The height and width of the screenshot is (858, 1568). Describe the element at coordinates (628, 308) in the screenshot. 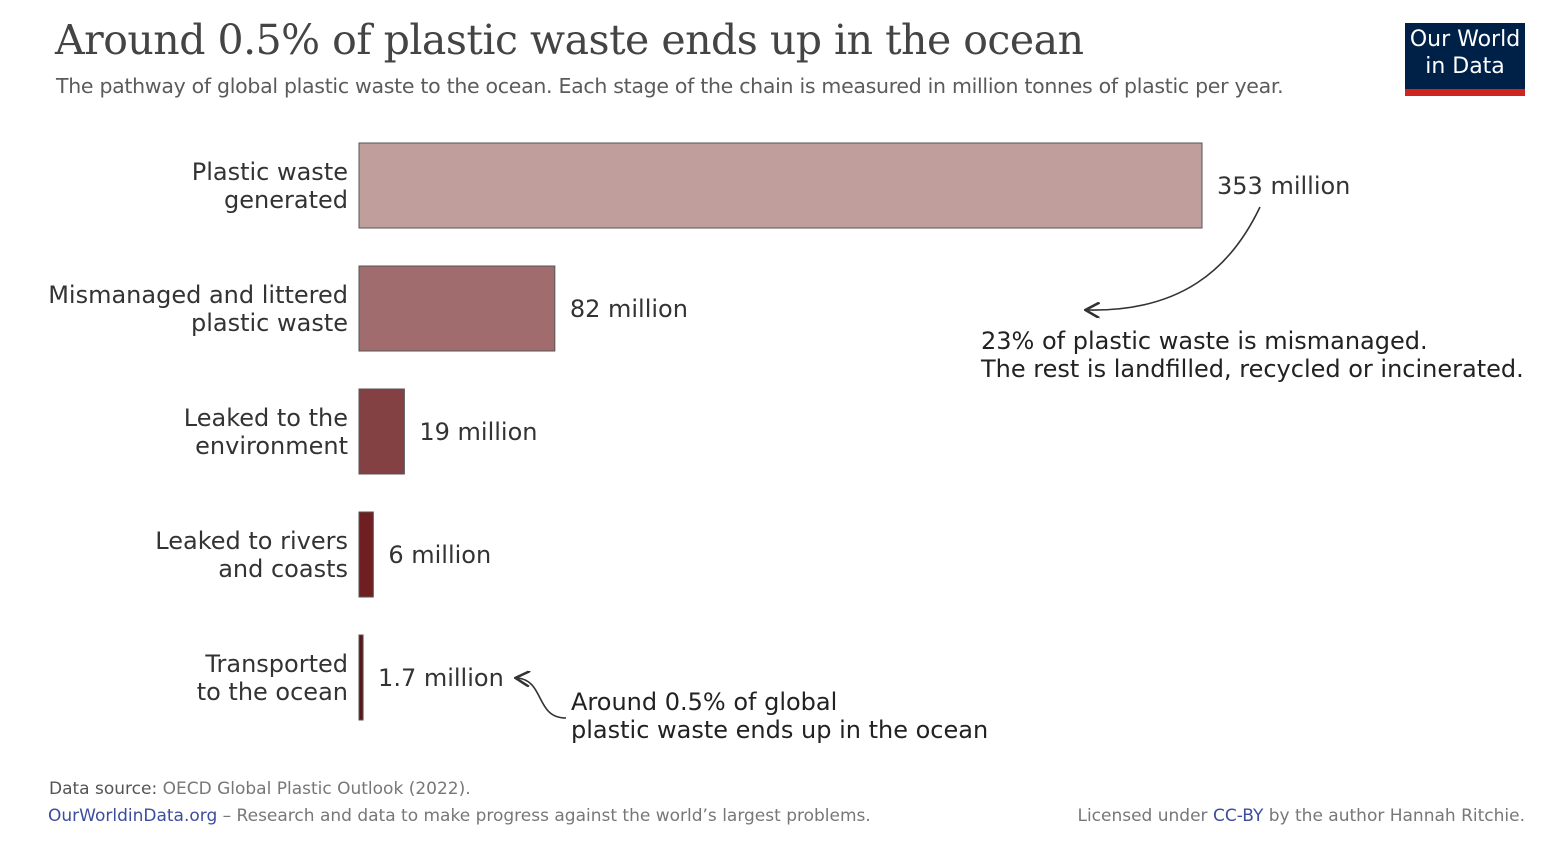

I see `value-label: 82 million` at that location.